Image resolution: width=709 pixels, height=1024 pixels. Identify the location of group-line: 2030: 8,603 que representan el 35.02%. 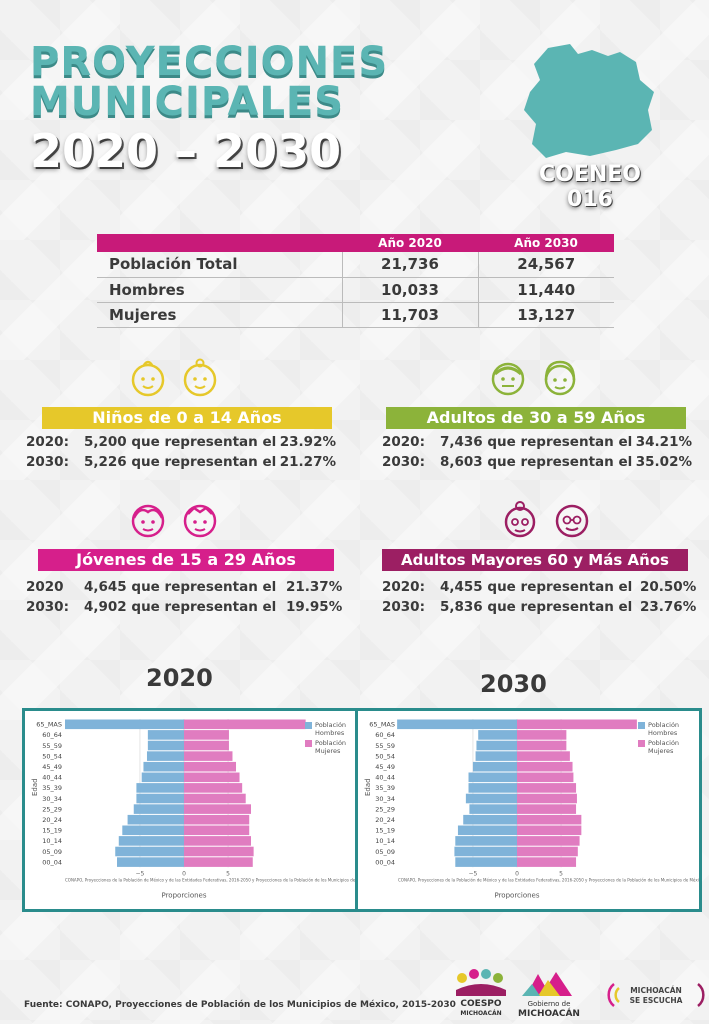
(537, 464).